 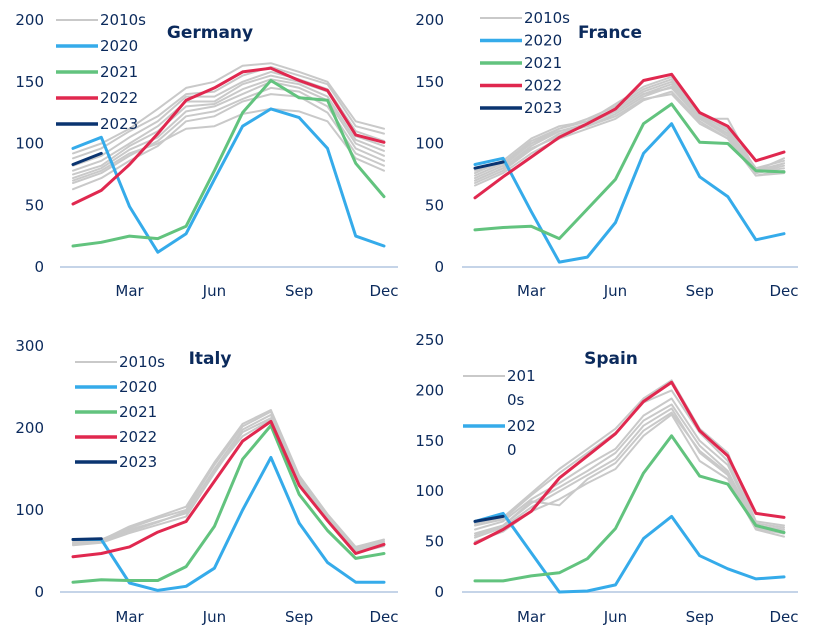 What do you see at coordinates (521, 426) in the screenshot?
I see `legend-label: 202` at bounding box center [521, 426].